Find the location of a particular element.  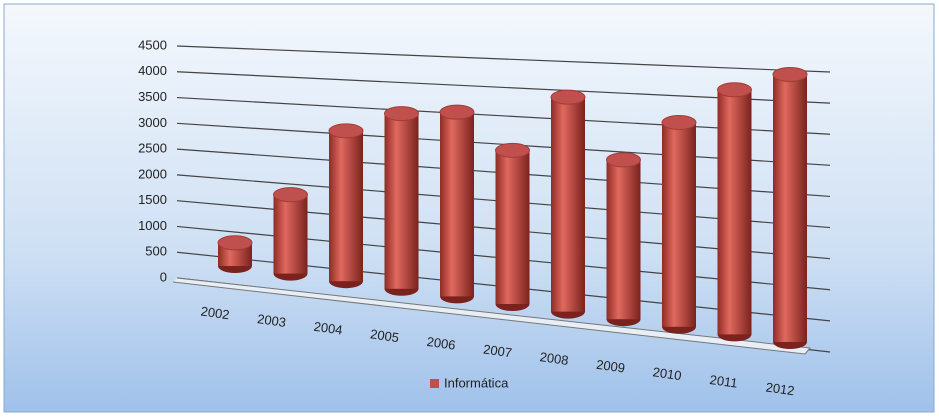

y-tick-label: 500 is located at coordinates (156, 251).